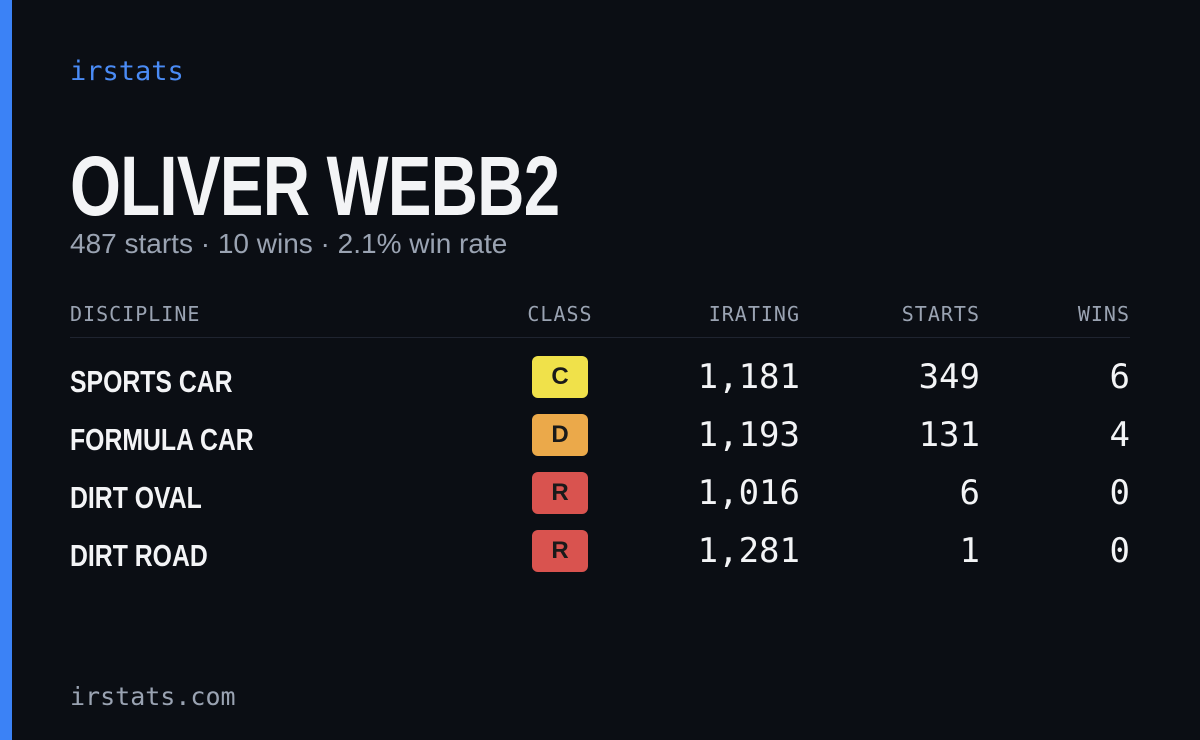 The height and width of the screenshot is (740, 1200). I want to click on irating: 1,016, so click(748, 493).